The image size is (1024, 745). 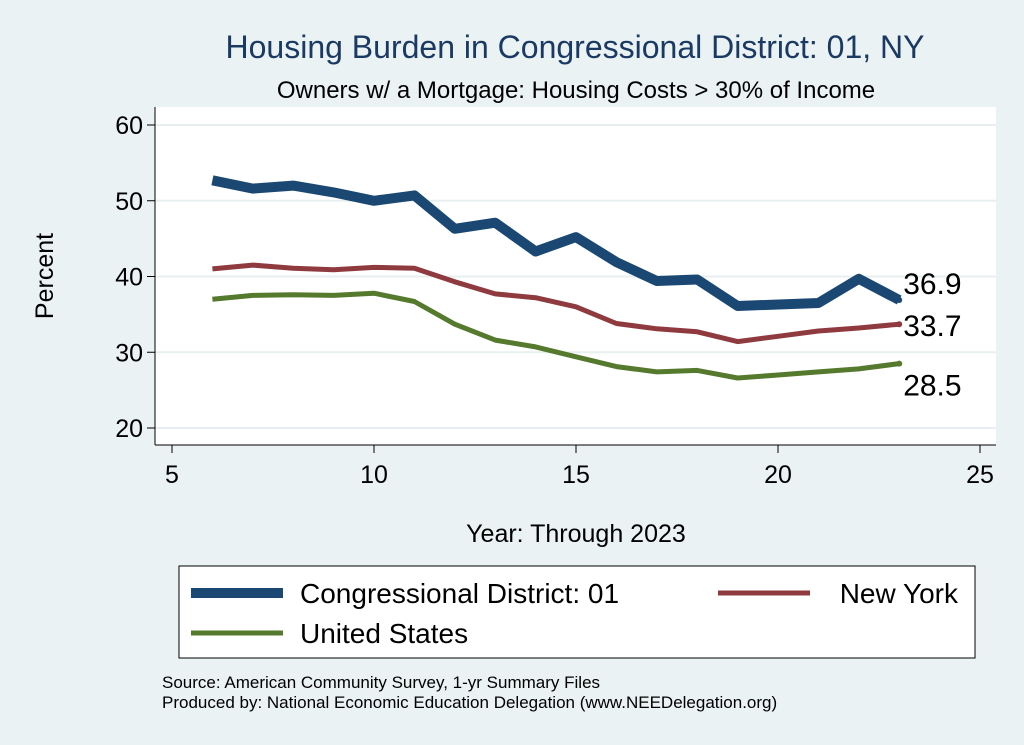 I want to click on end-label-district: 36.9, so click(x=932, y=284).